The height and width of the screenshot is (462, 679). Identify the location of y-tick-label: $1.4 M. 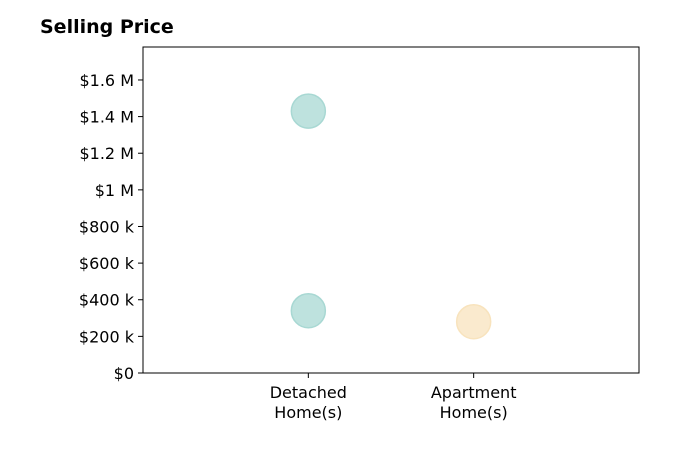
(106, 117).